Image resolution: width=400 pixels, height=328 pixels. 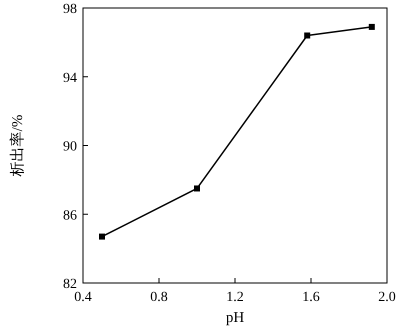 I want to click on x-tick-label: 0.8, so click(x=159, y=297).